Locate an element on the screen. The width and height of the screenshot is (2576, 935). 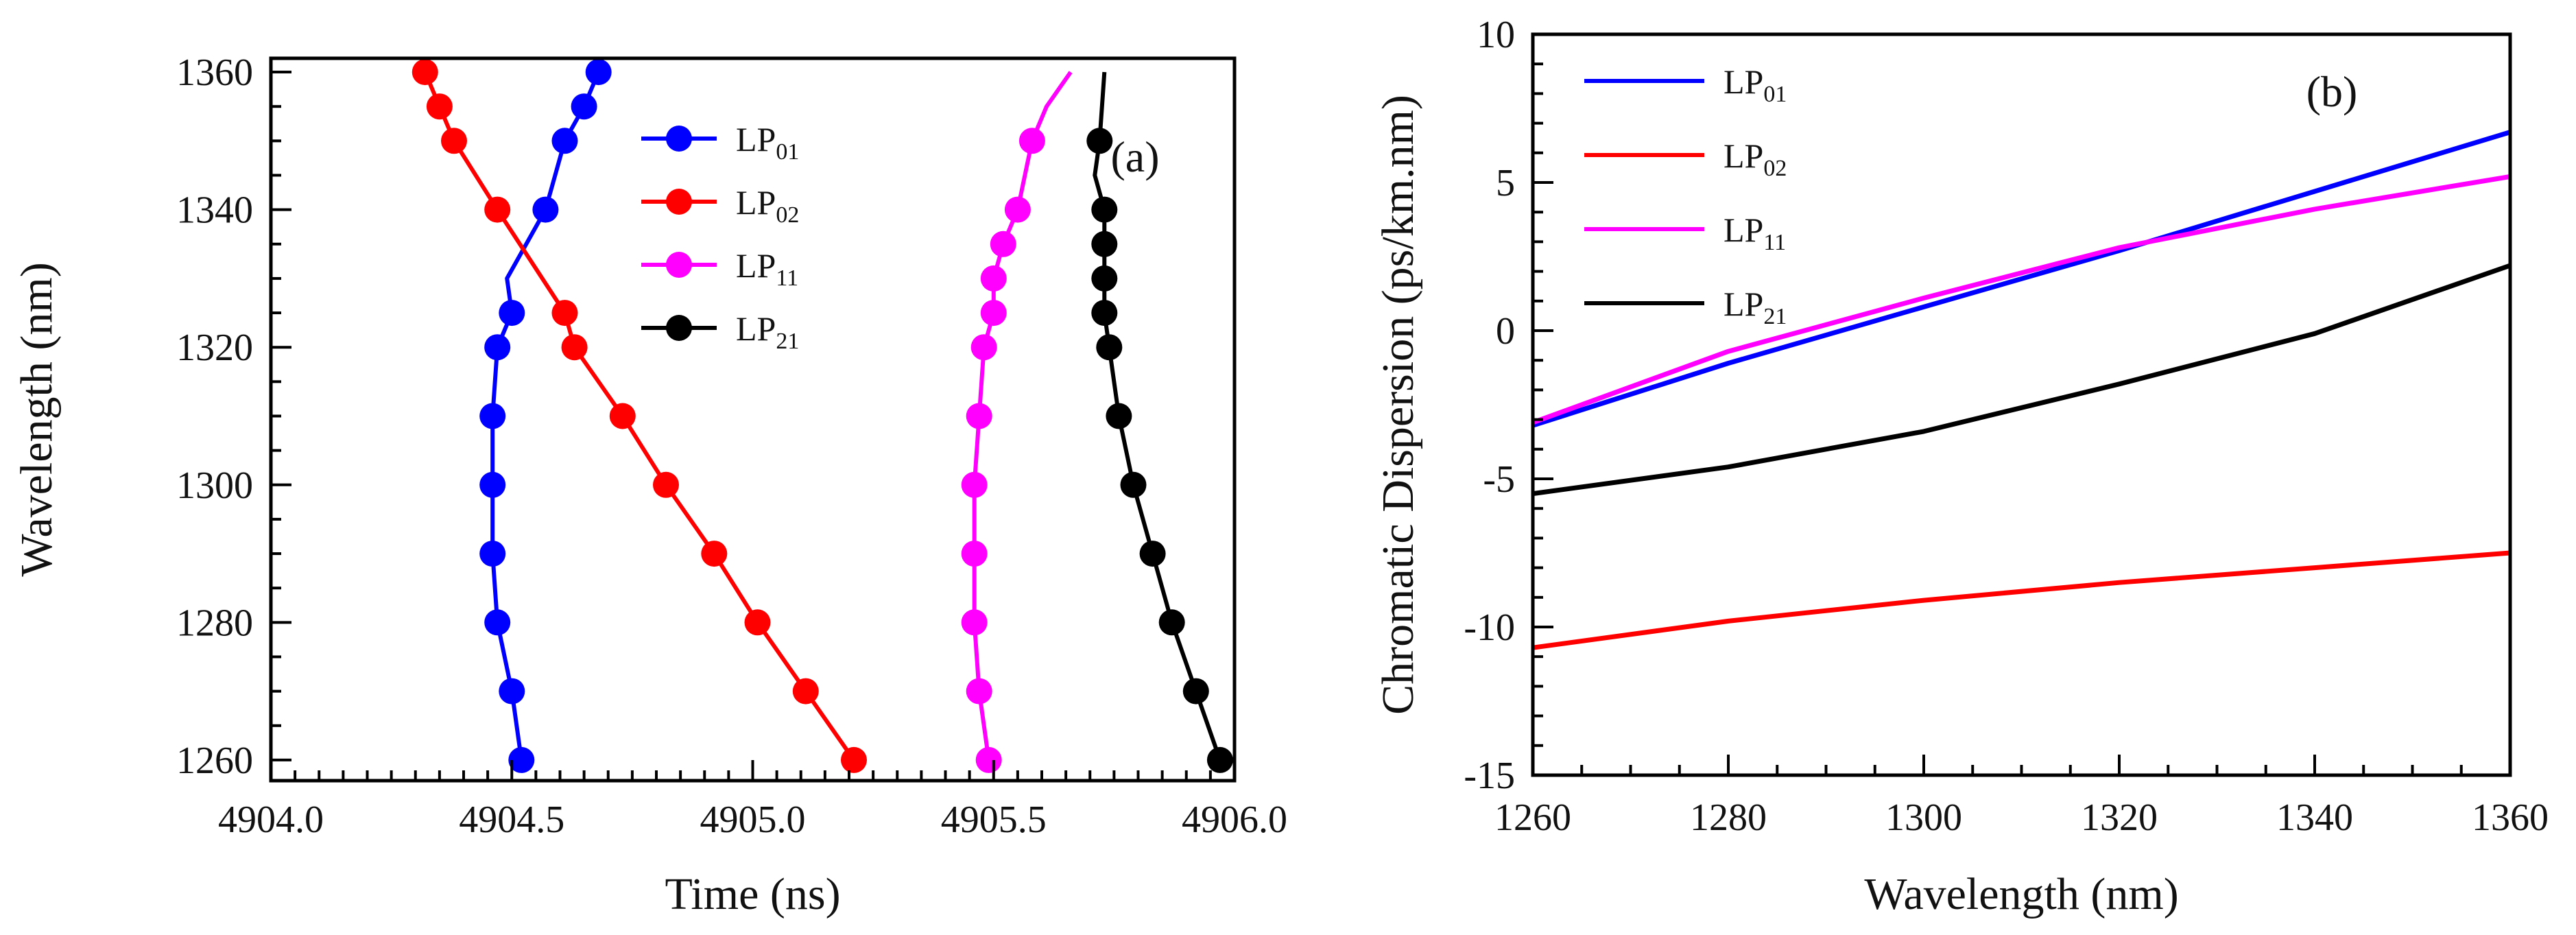
x-tick-label: 4904.0 is located at coordinates (271, 820).